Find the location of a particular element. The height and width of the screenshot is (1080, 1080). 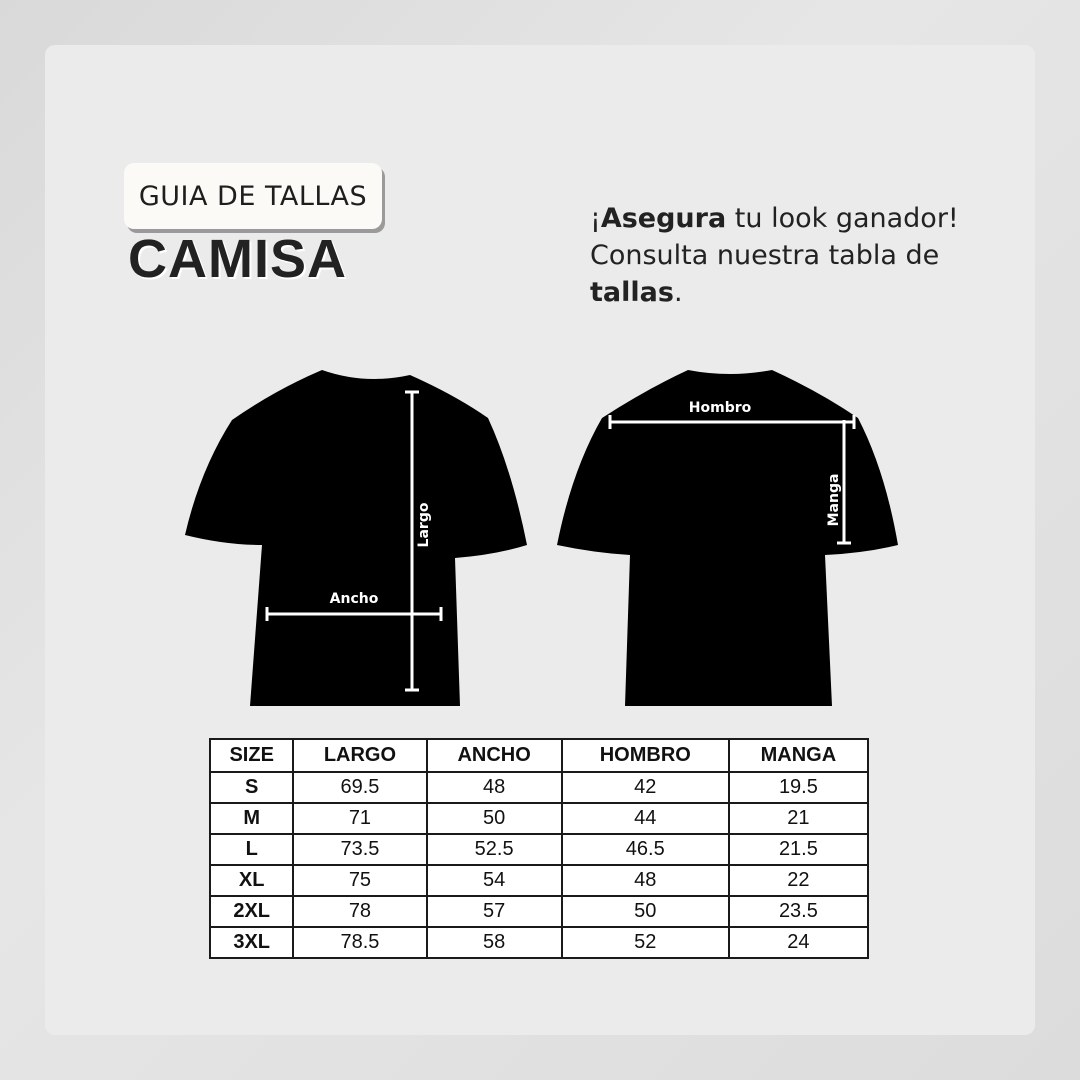

hombro-measure-line is located at coordinates (732, 422).